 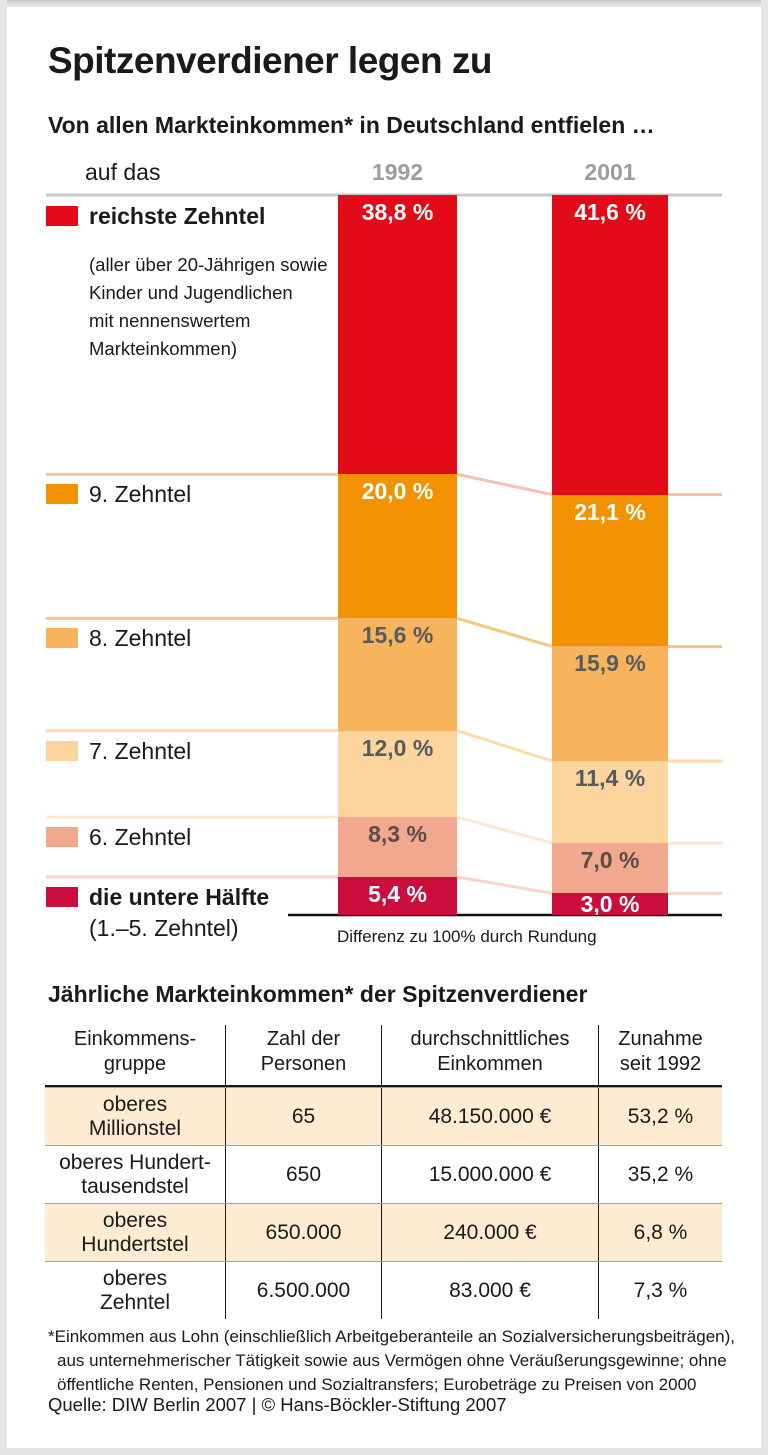 I want to click on legend-item-9-zehntel: 9. Zehntel, so click(x=191, y=494).